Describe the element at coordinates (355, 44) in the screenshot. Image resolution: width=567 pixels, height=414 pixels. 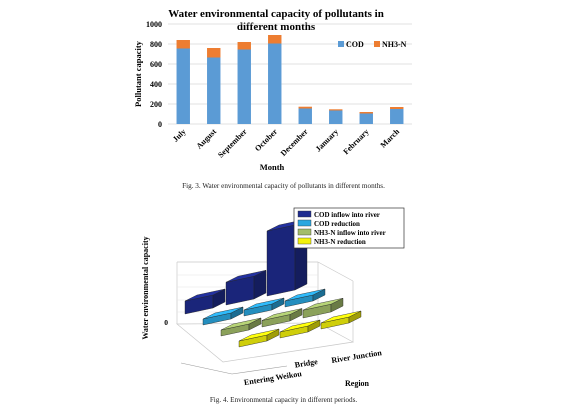
I see `figure3-legend-label: COD` at that location.